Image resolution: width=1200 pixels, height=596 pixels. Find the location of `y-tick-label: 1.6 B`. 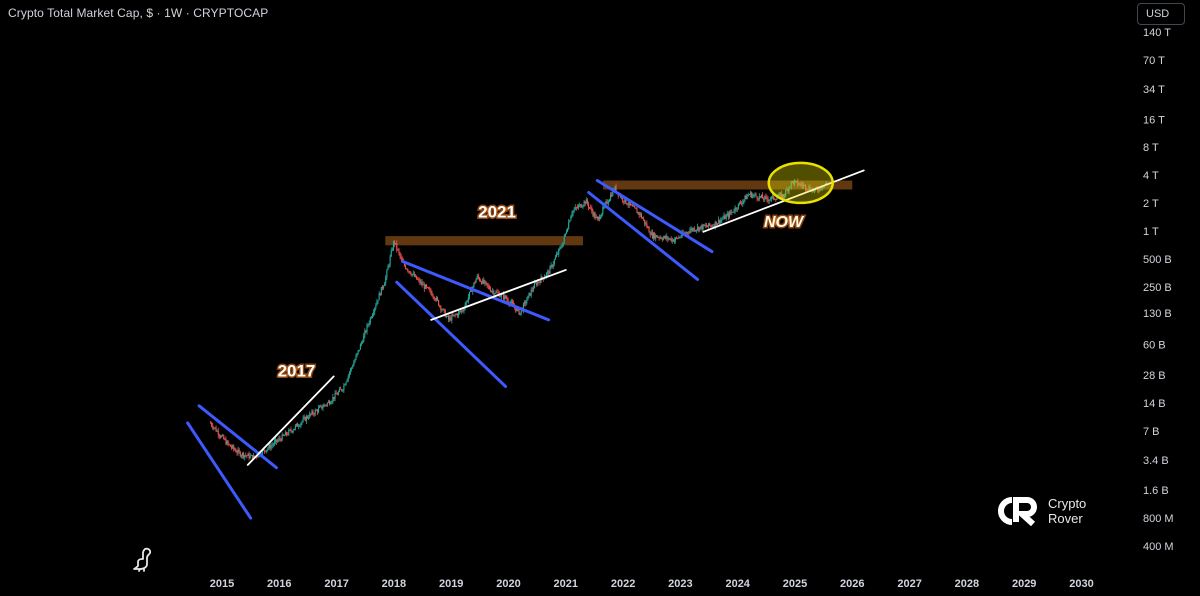

y-tick-label: 1.6 B is located at coordinates (1156, 491).